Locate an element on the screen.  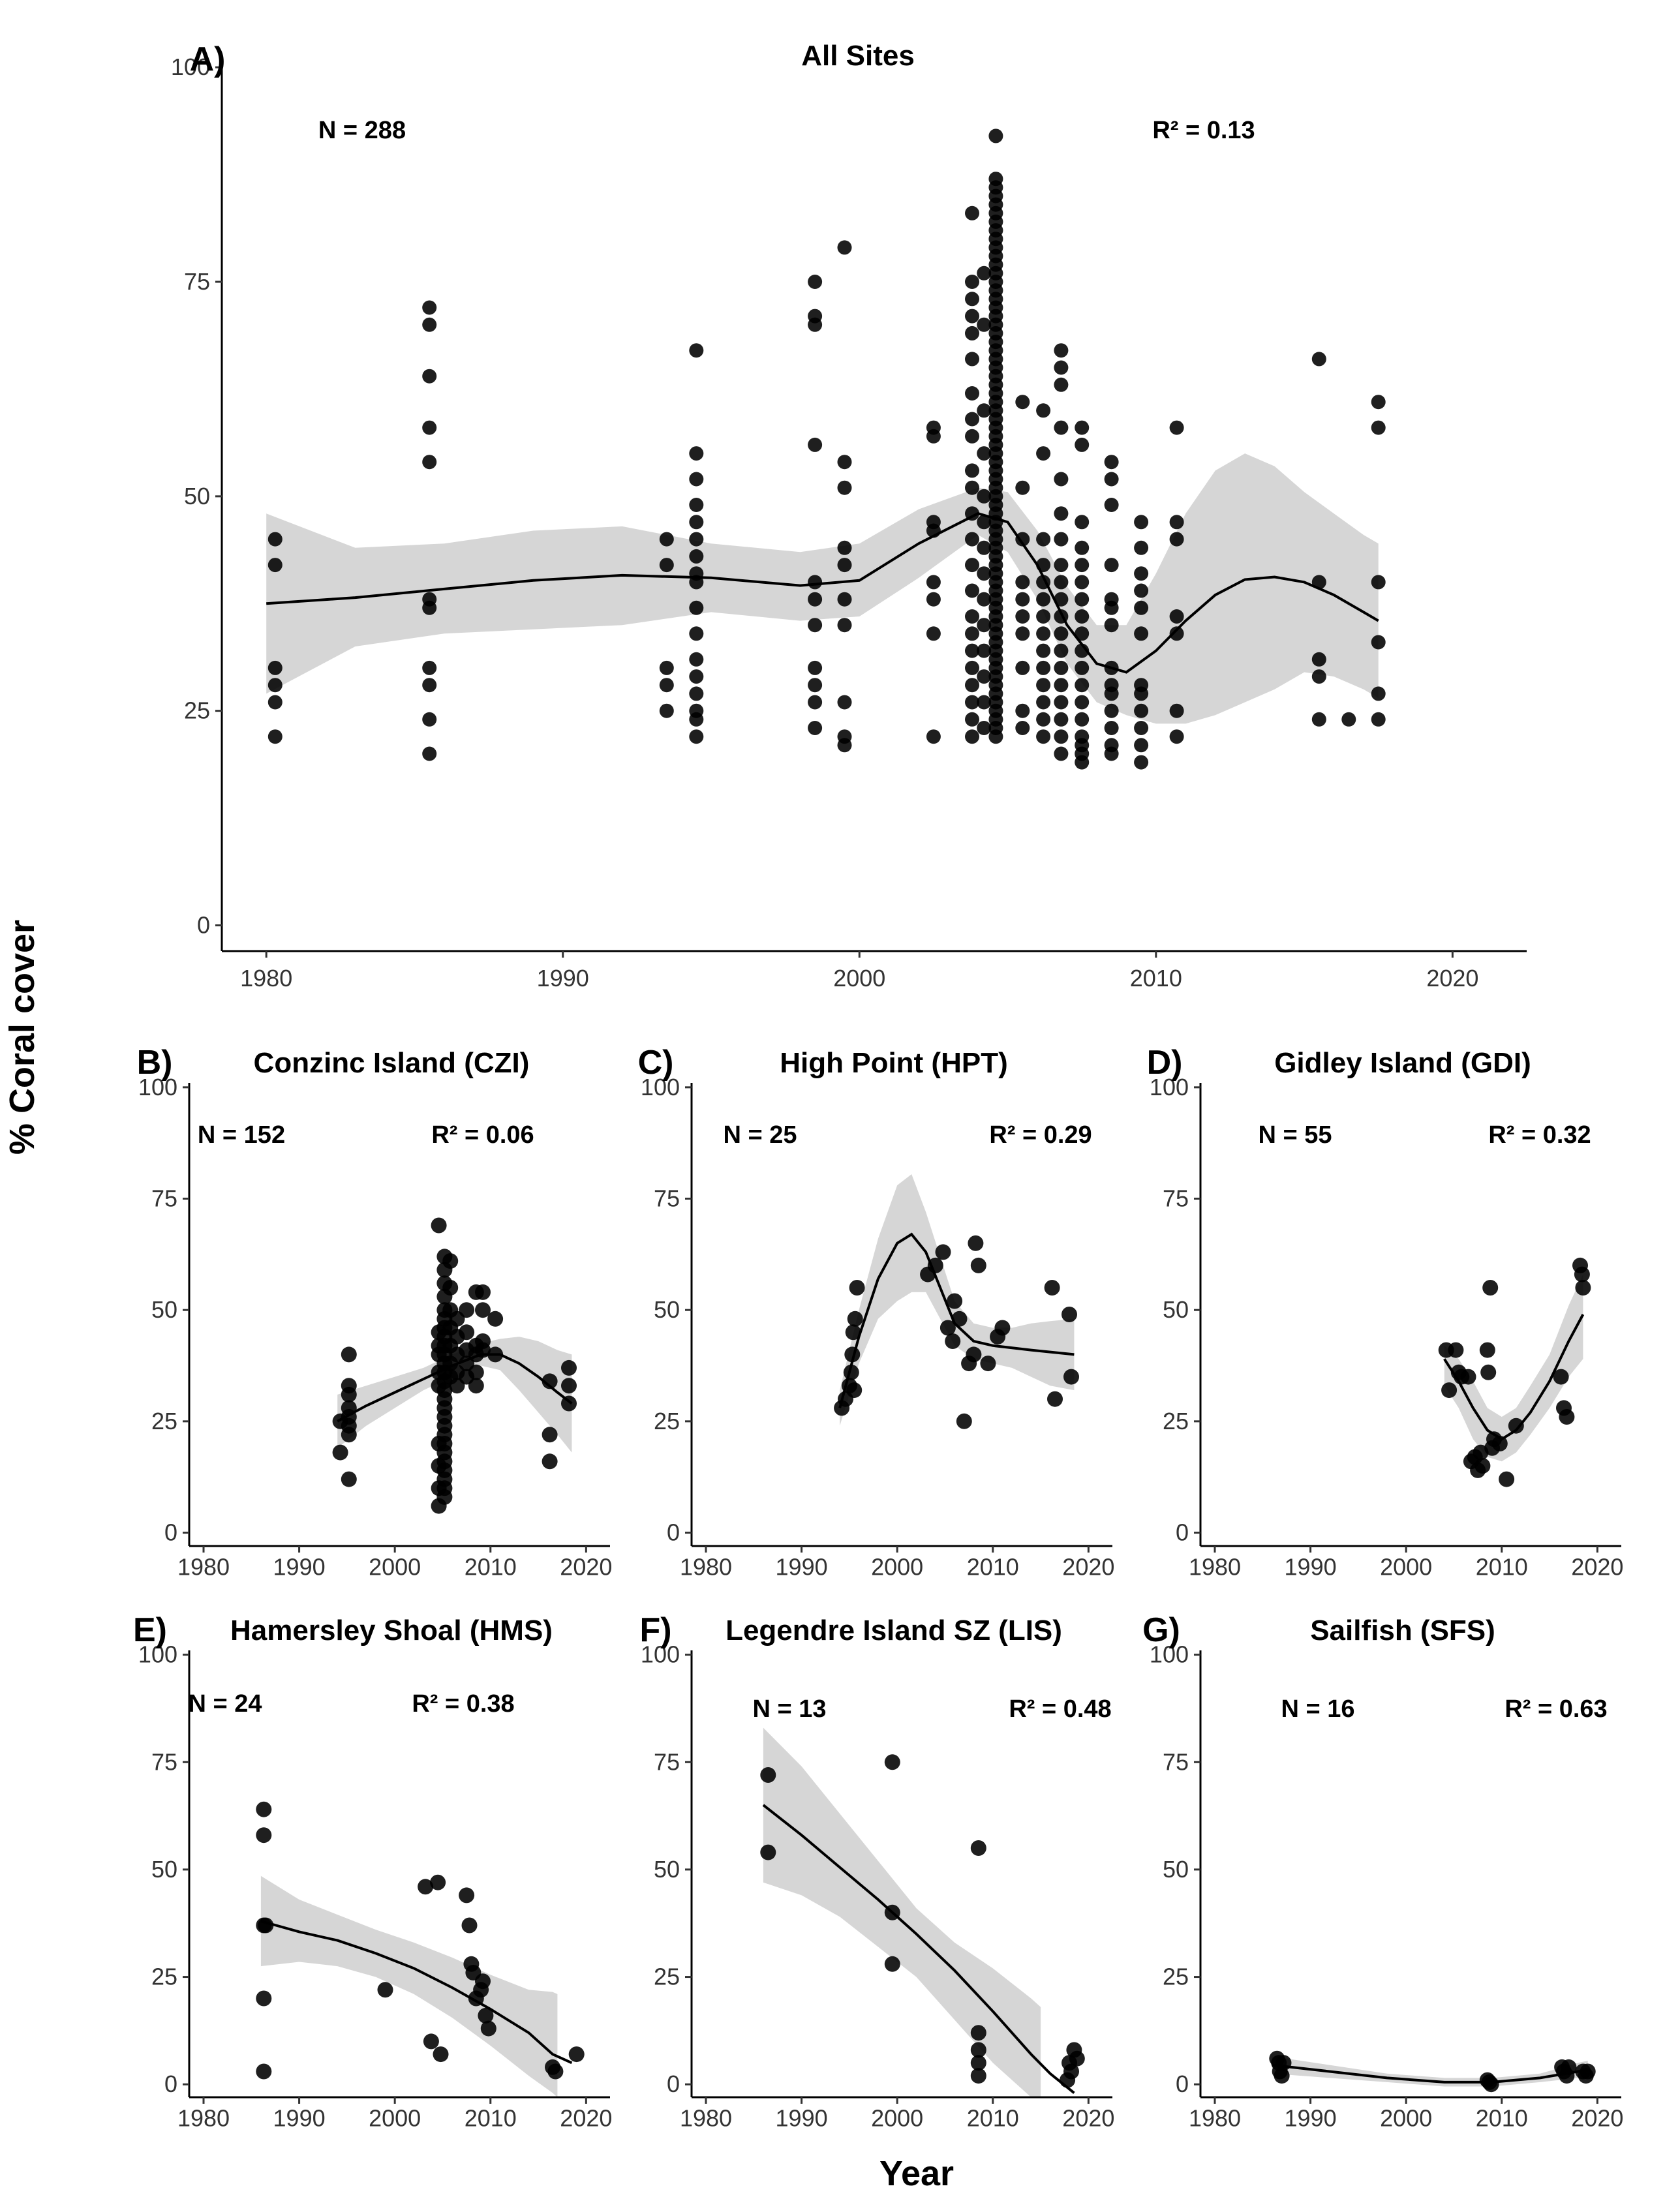
y-tick-label: 100 is located at coordinates (158, 1087).